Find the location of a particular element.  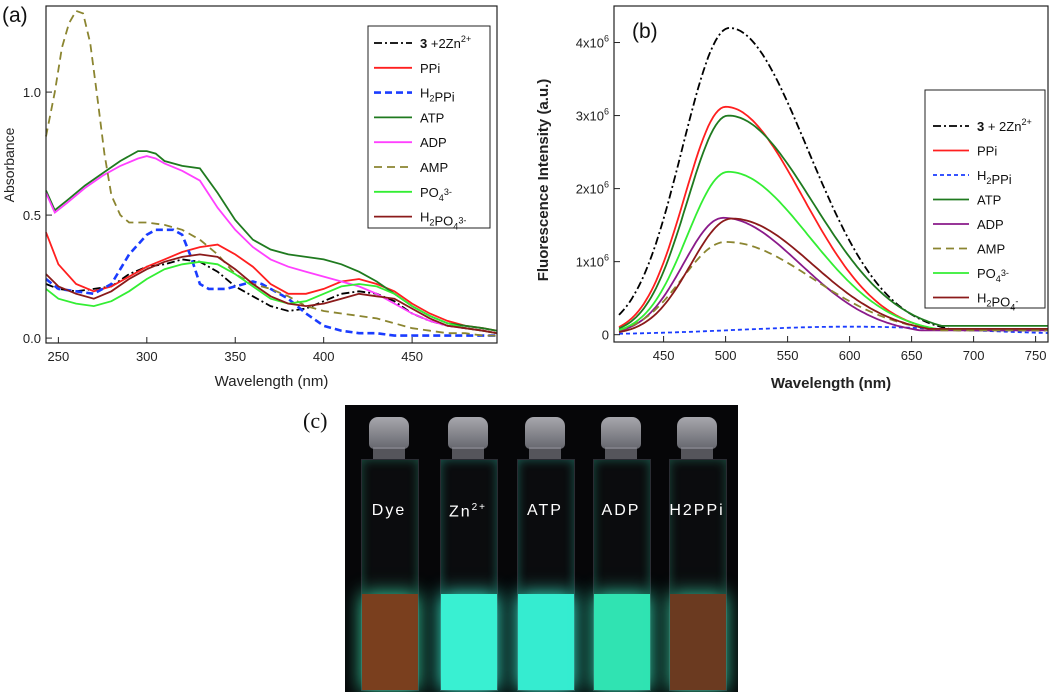

y-tick-label: 0.5 is located at coordinates (32, 215).